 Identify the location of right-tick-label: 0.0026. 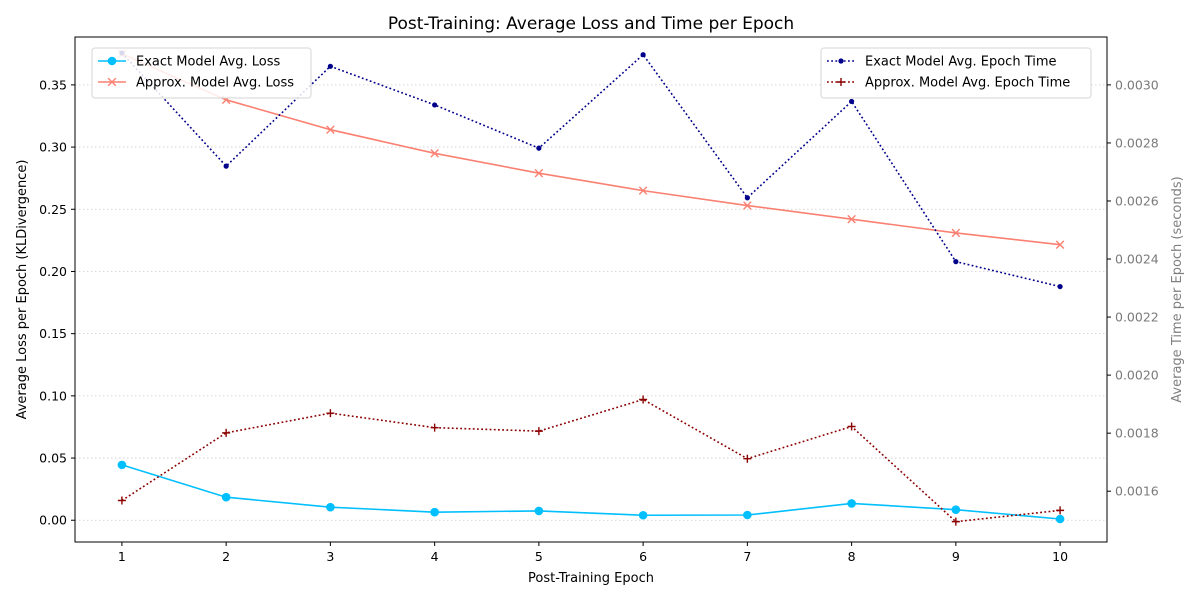
(1137, 200).